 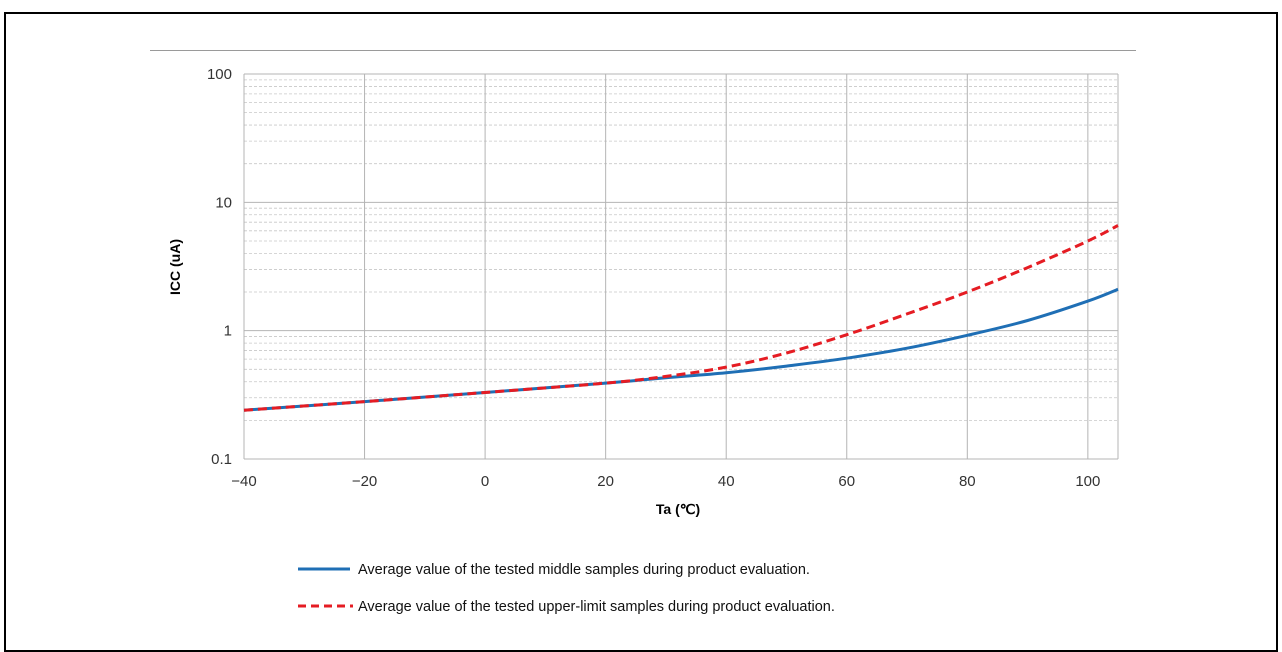 I want to click on x-tick-label: 60, so click(x=846, y=481).